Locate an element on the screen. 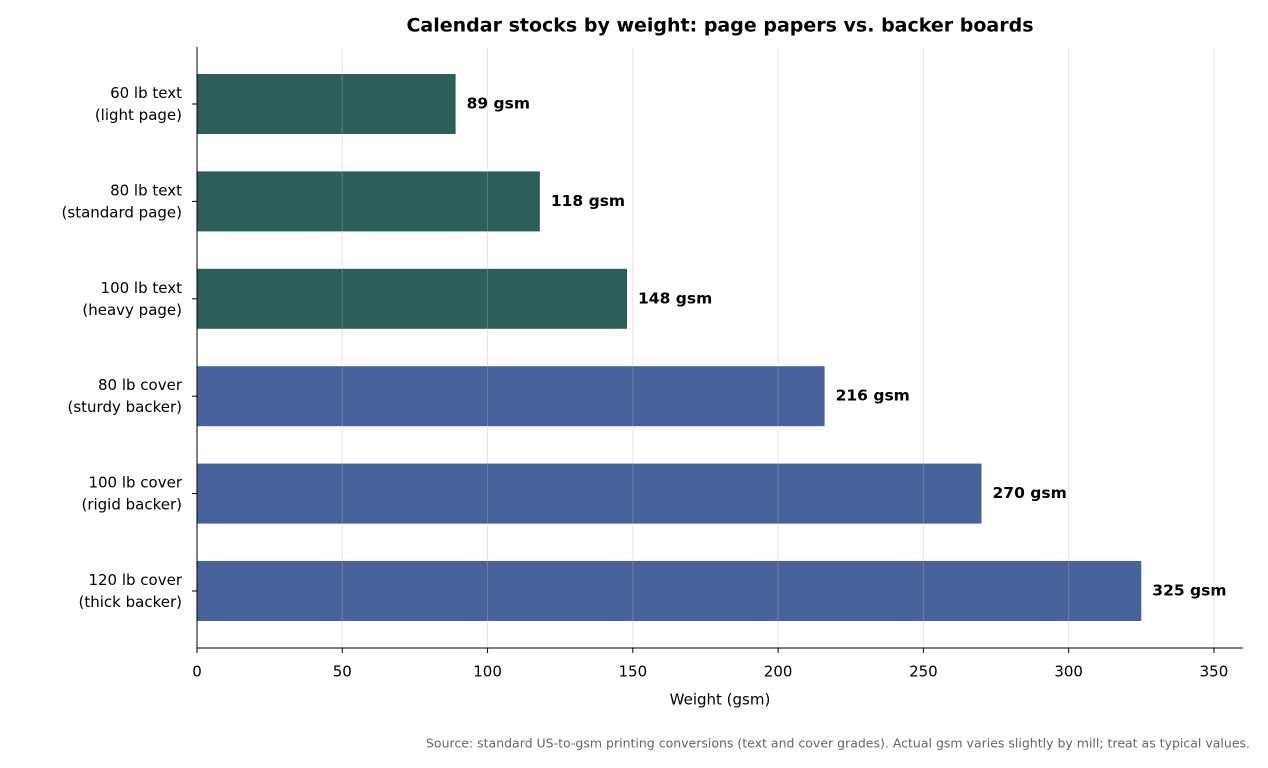 This screenshot has width=1268, height=768. y-tick-label-line: 100 lb cover is located at coordinates (135, 482).